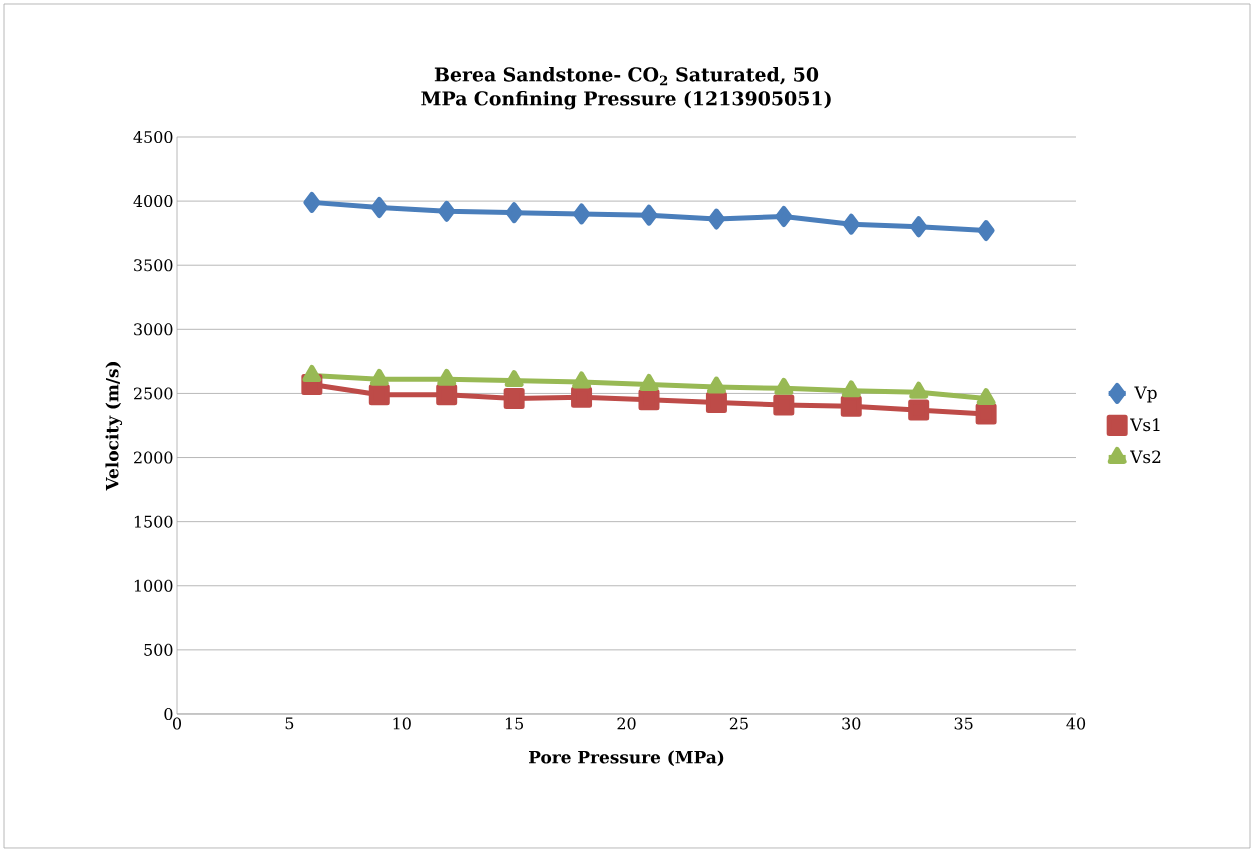 Image resolution: width=1254 pixels, height=852 pixels. I want to click on x-tick-label: 20, so click(626, 723).